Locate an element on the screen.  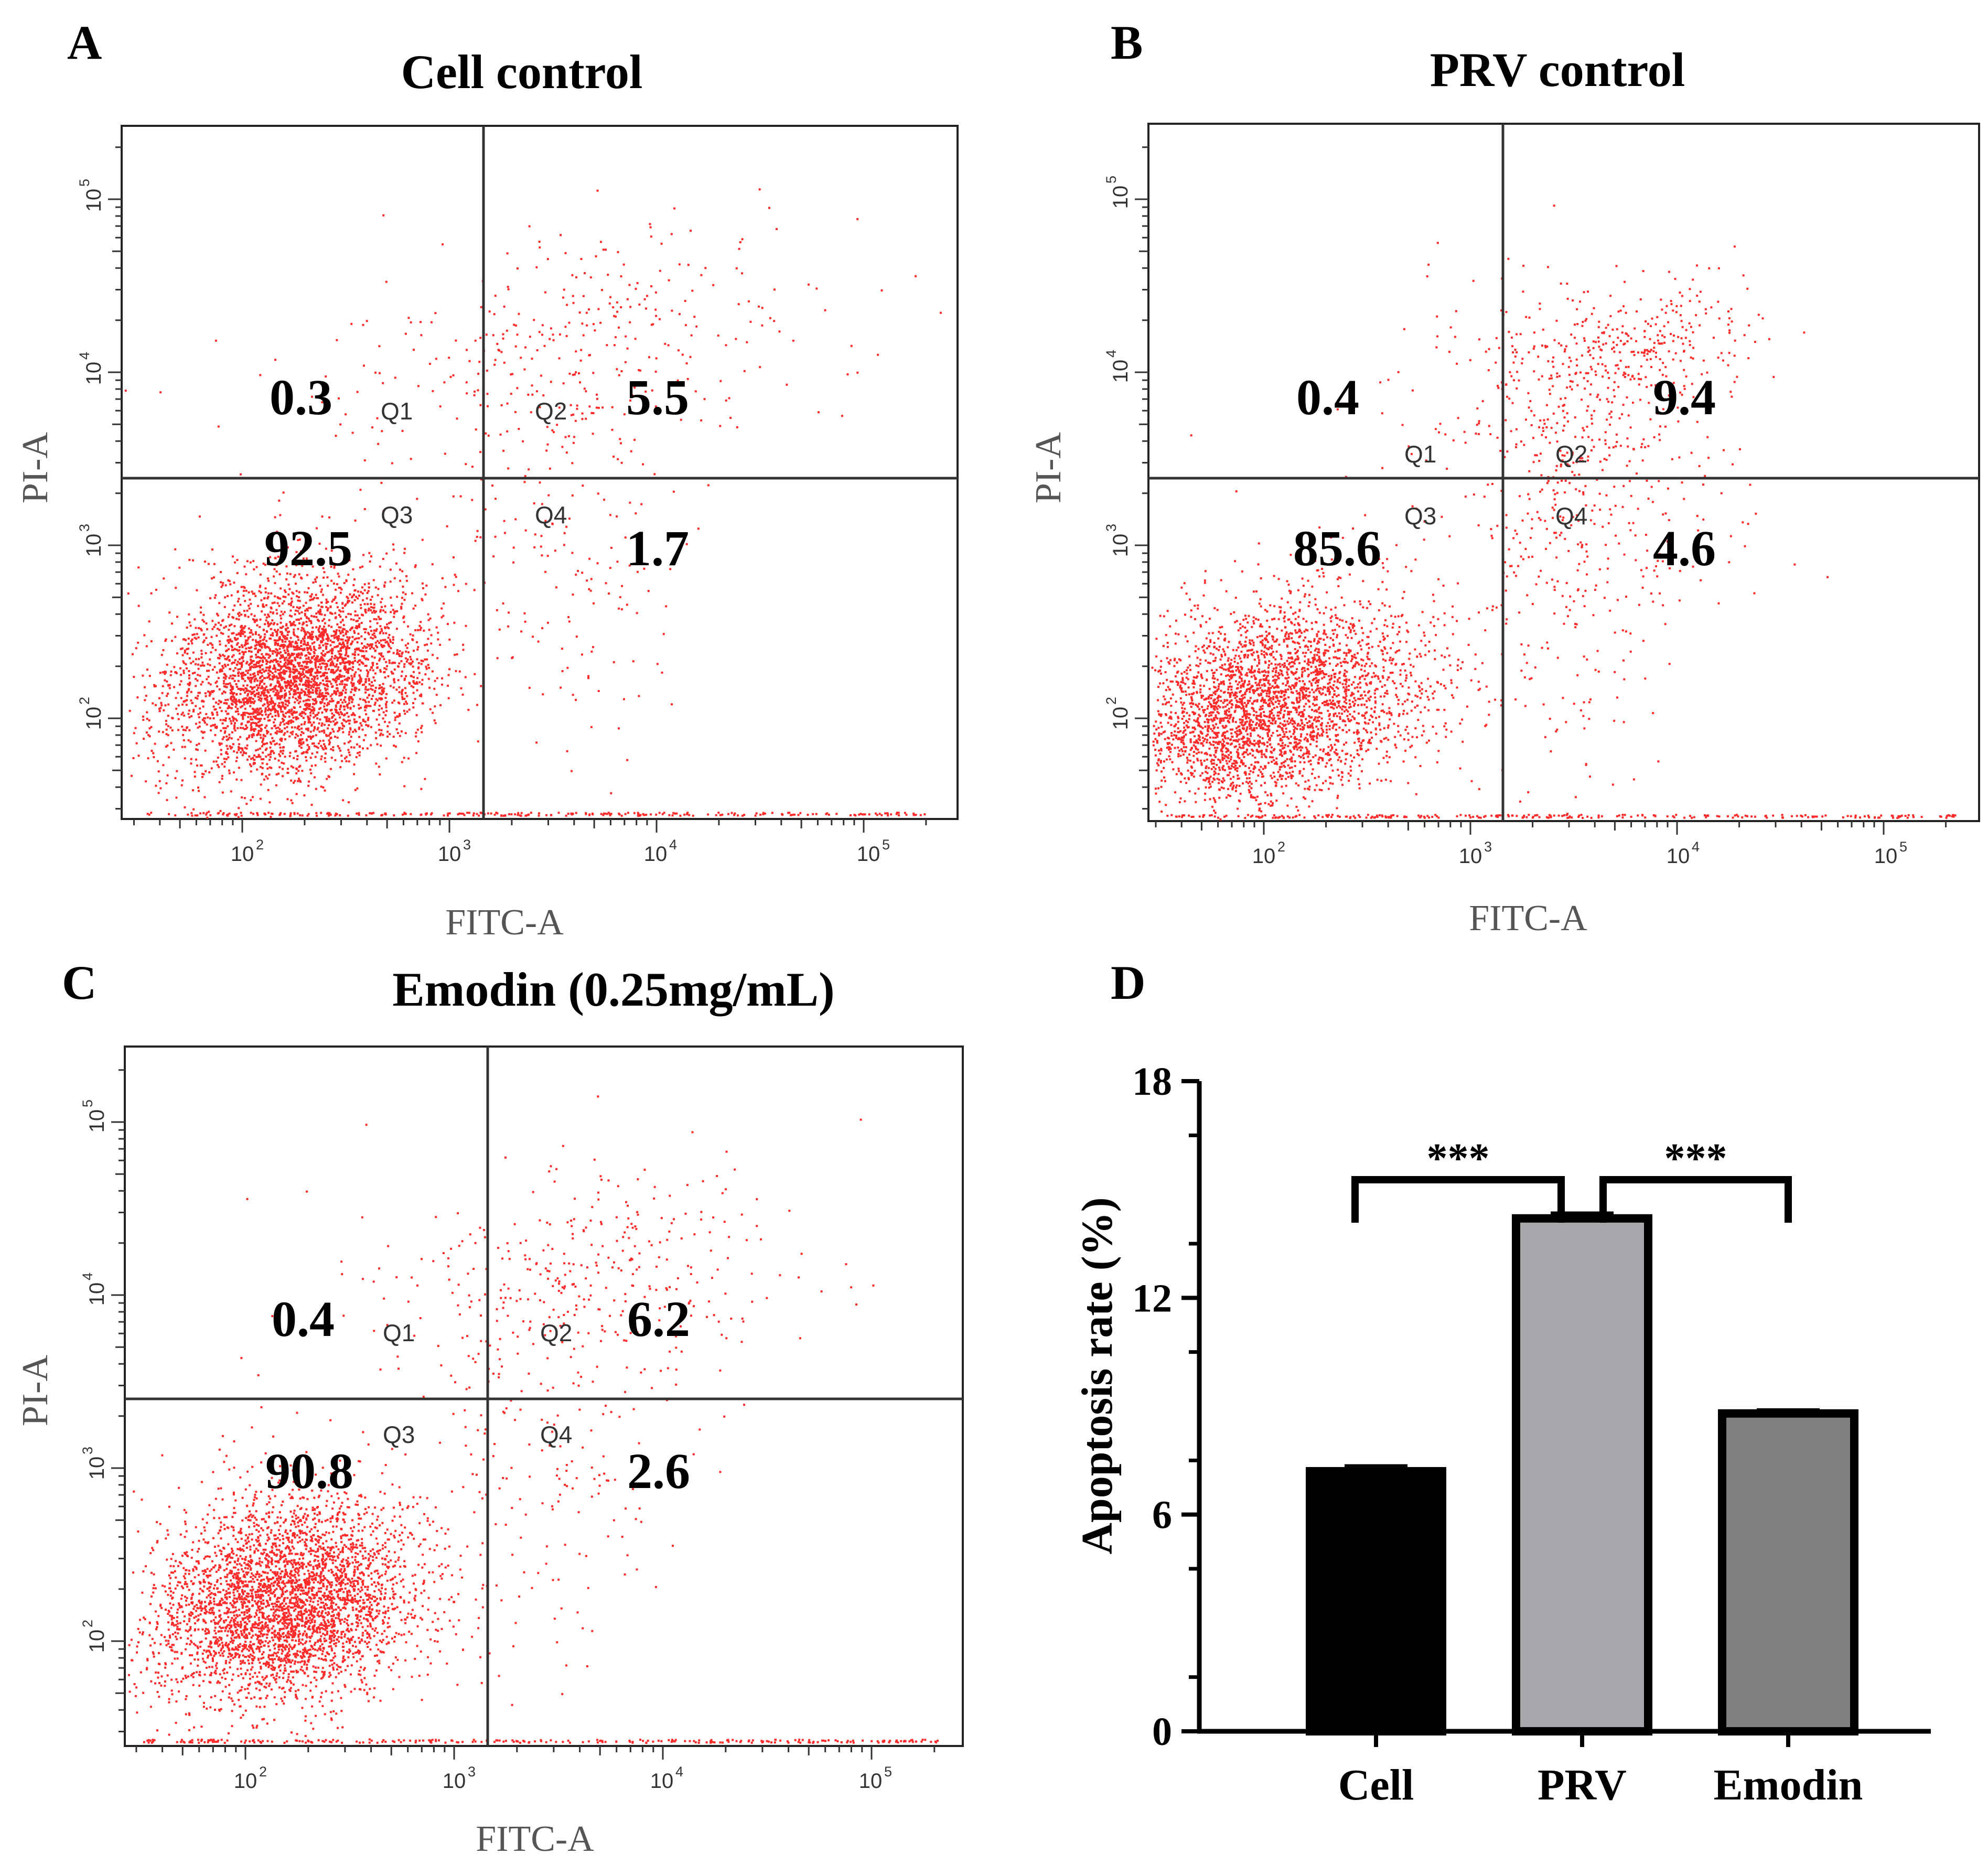
panel-c-dots is located at coordinates (533, 1419).